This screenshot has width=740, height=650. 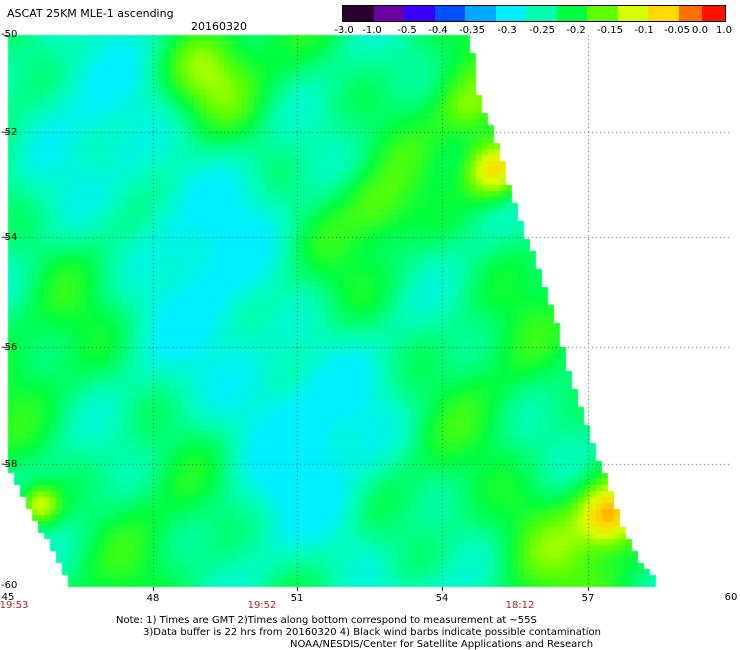 I want to click on color-bar, so click(x=534, y=13).